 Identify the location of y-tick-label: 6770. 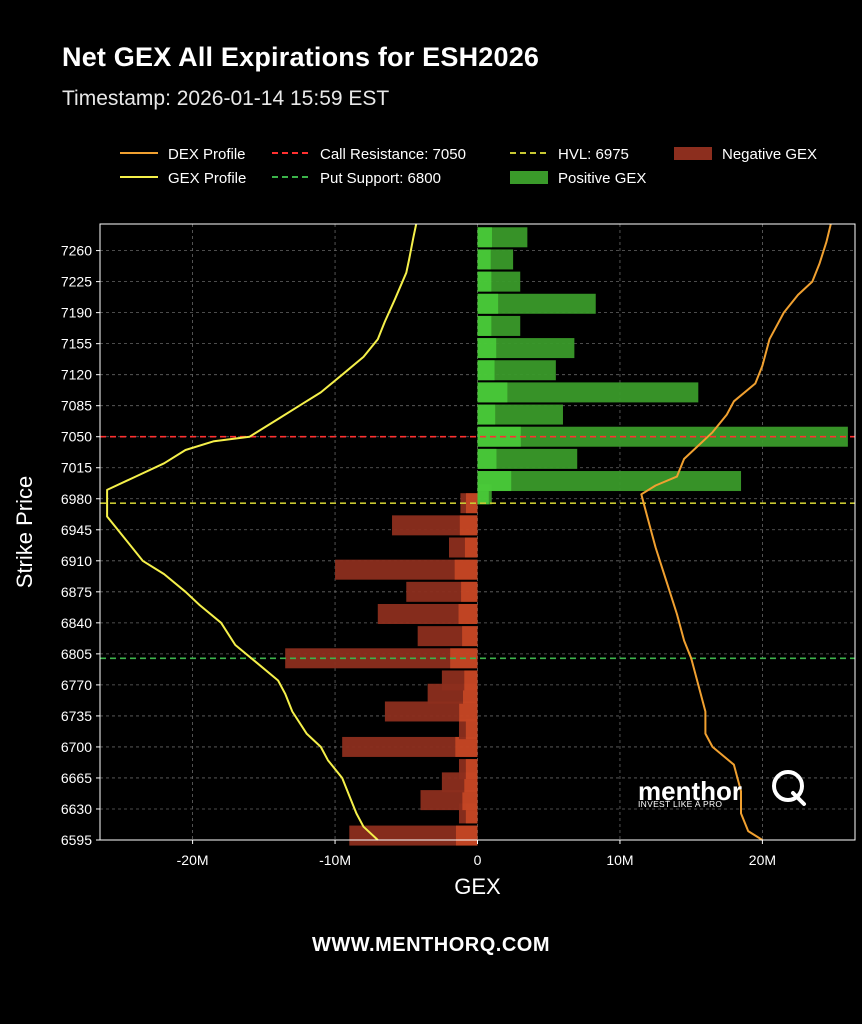
(76, 685).